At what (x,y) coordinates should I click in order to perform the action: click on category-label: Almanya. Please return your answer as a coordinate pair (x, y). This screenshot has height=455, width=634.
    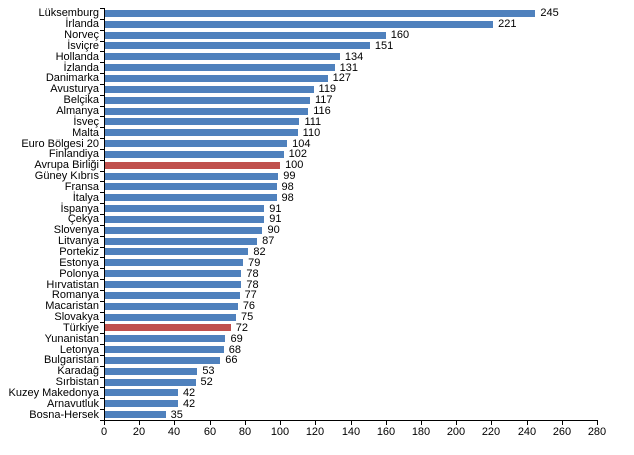
    Looking at the image, I should click on (77, 111).